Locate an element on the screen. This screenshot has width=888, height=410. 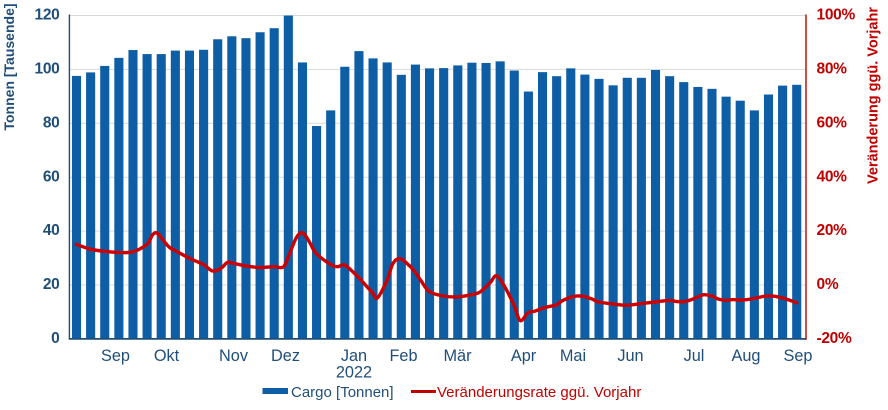
svg-text: 20 is located at coordinates (51, 284).